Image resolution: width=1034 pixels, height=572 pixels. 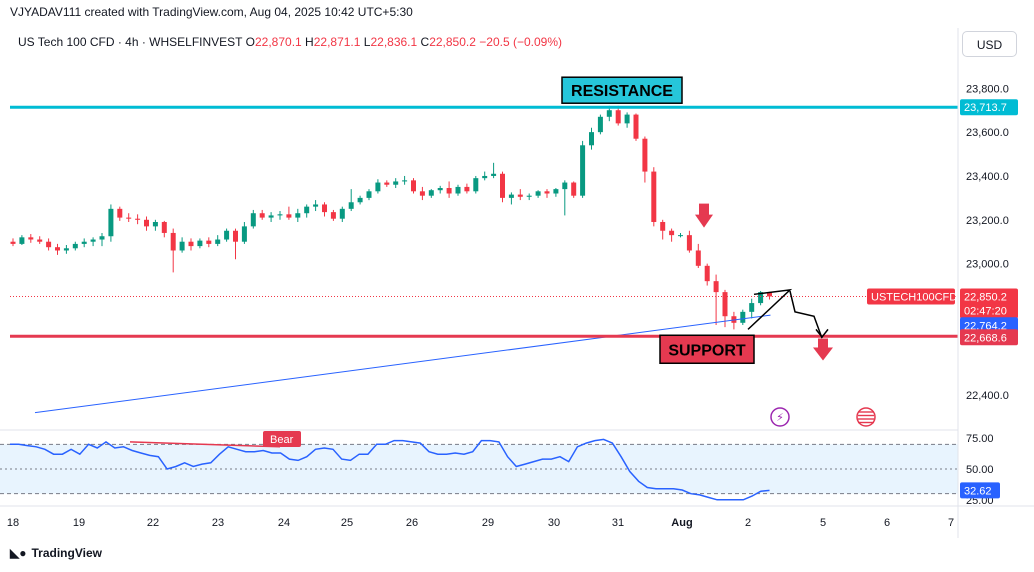 What do you see at coordinates (887, 523) in the screenshot?
I see `x-tick-label: 6` at bounding box center [887, 523].